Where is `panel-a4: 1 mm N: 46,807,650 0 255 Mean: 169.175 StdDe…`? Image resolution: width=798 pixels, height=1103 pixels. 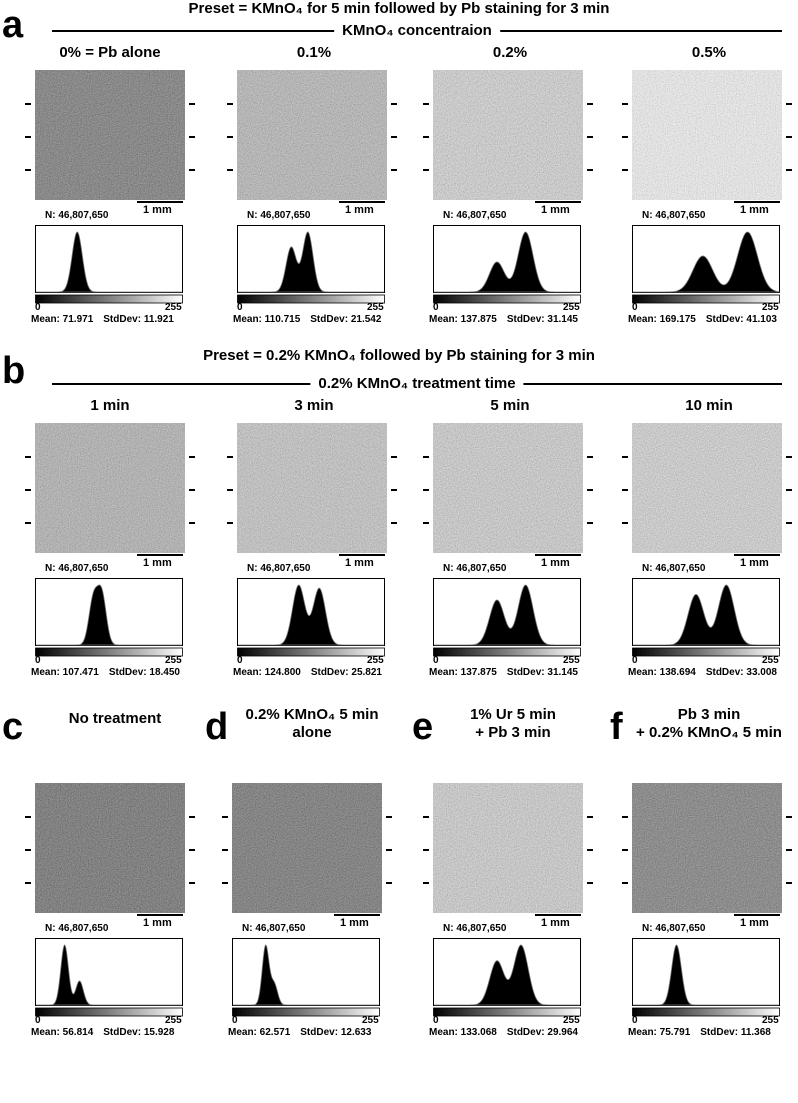 panel-a4: 1 mm N: 46,807,650 0 255 Mean: 169.175 StdDe… is located at coordinates (707, 230).